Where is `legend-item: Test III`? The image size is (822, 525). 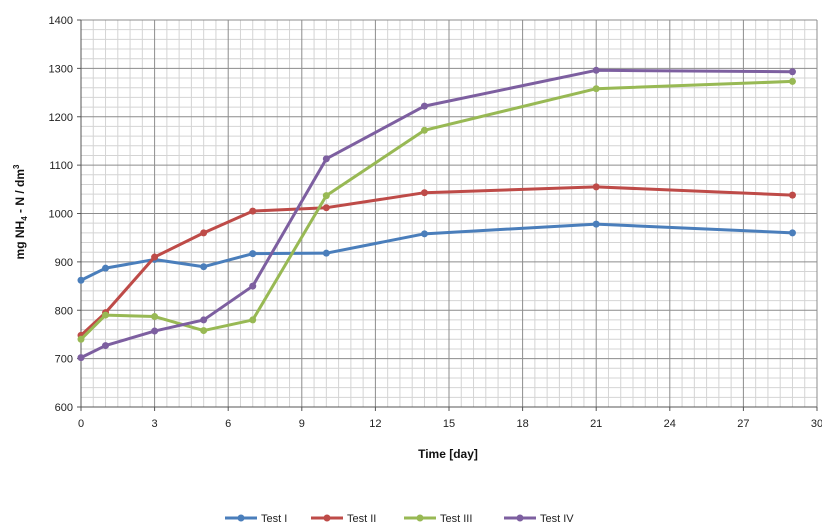
legend-item: Test III is located at coordinates (438, 519).